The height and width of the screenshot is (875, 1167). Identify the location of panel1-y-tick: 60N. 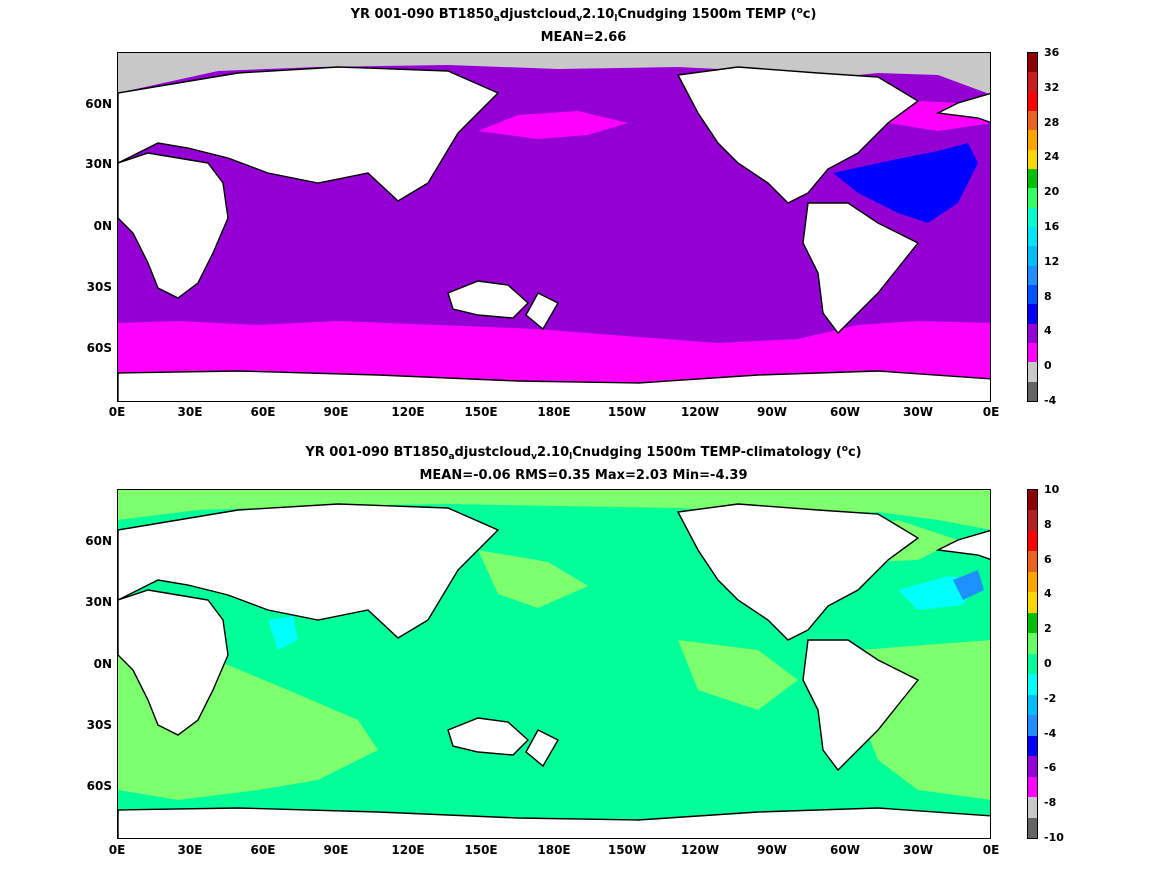
(98, 104).